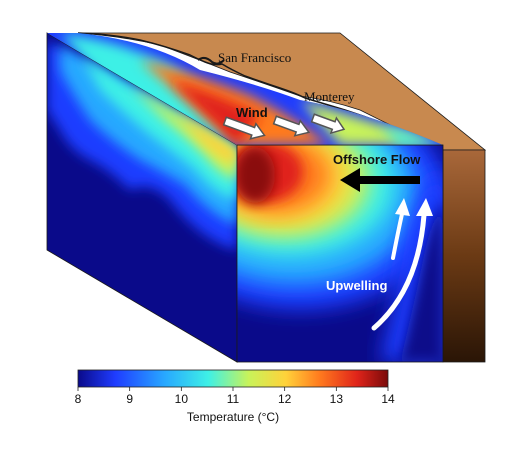 This screenshot has width=508, height=469. What do you see at coordinates (464, 256) in the screenshot?
I see `land-side` at bounding box center [464, 256].